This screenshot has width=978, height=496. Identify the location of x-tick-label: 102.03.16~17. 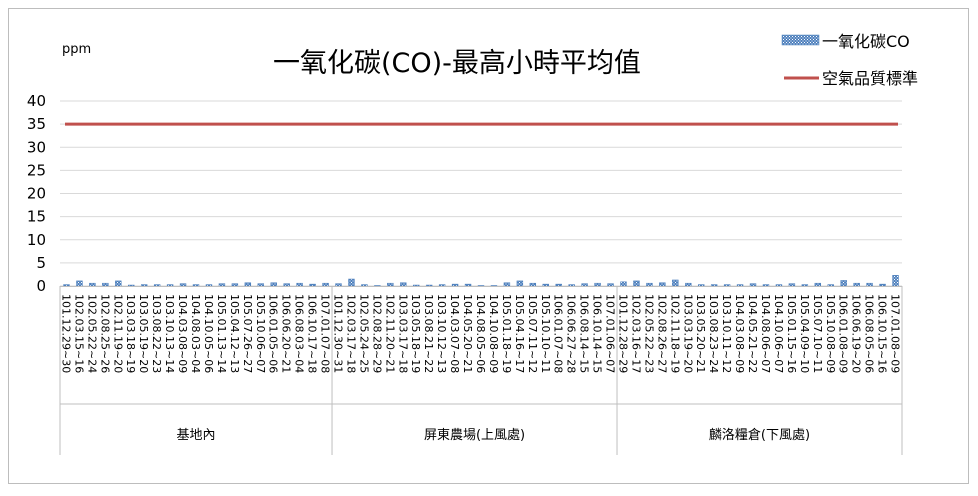
(635, 333).